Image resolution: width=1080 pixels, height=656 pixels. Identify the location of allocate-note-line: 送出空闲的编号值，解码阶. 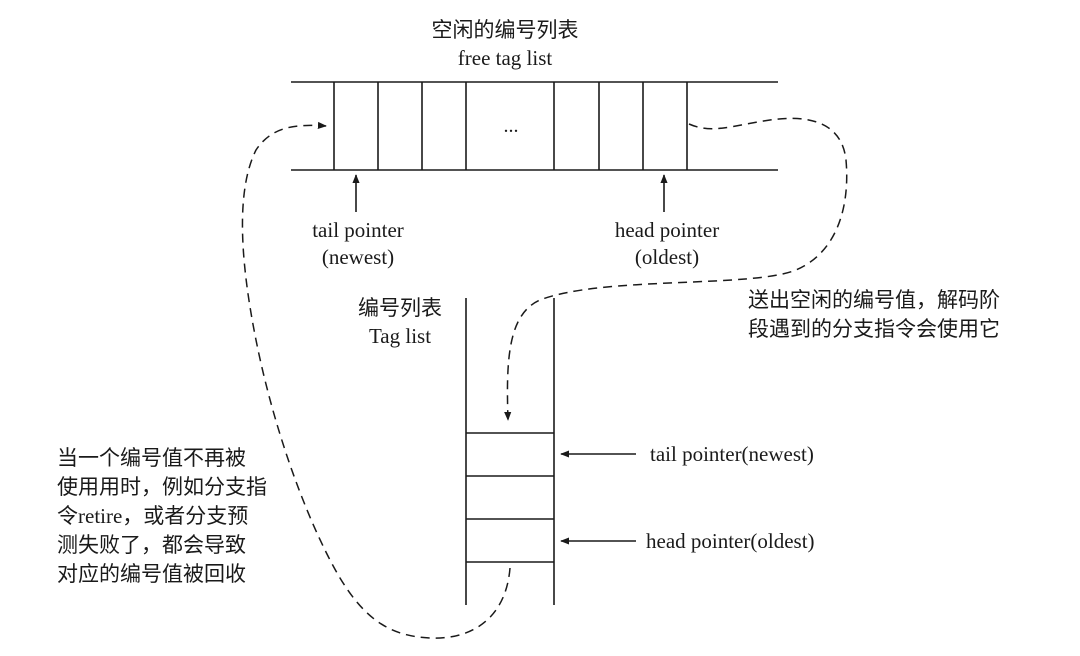
(874, 300).